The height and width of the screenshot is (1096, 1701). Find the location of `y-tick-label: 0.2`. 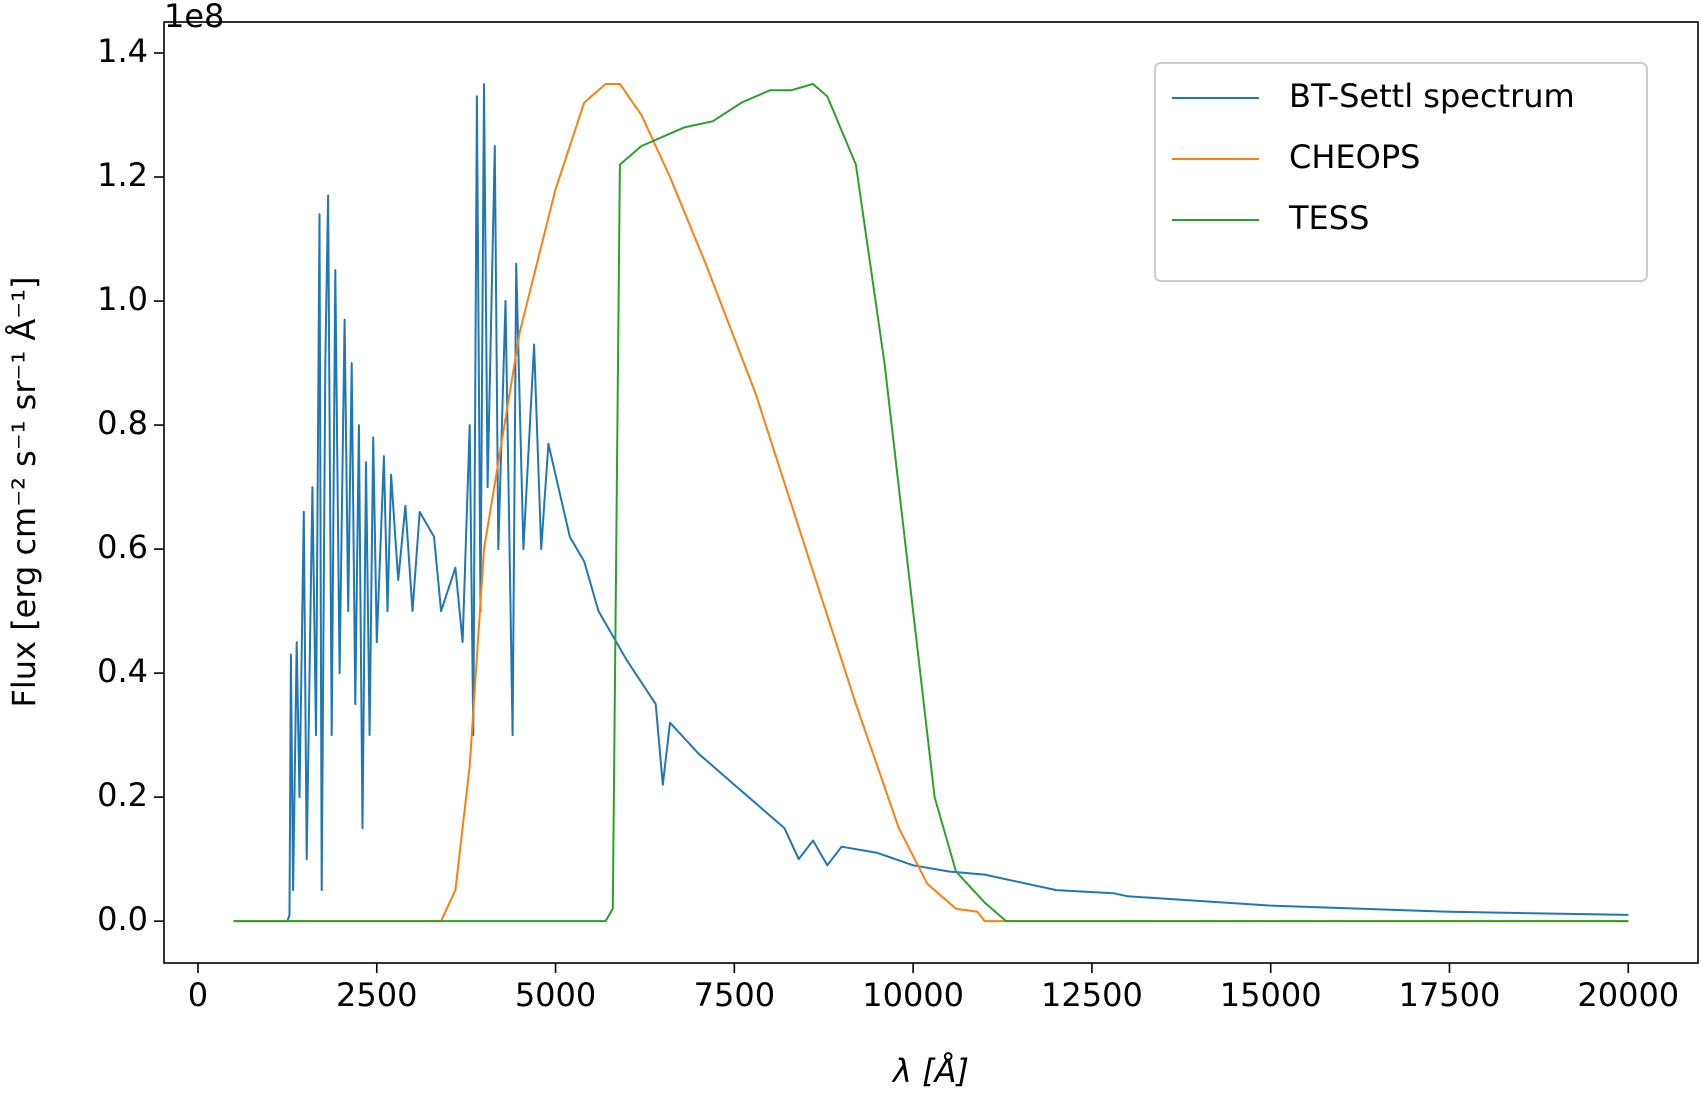

y-tick-label: 0.2 is located at coordinates (122, 795).